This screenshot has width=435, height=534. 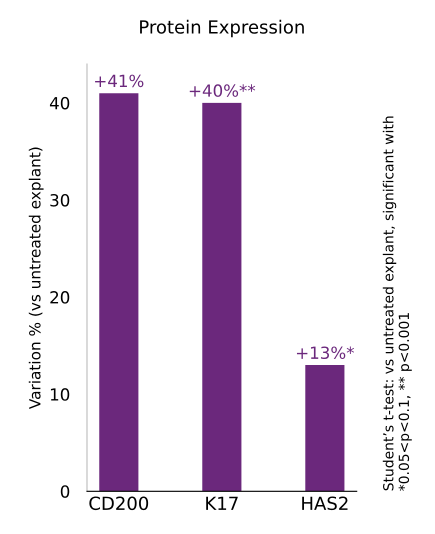 What do you see at coordinates (325, 353) in the screenshot?
I see `data-label: +13%*` at bounding box center [325, 353].